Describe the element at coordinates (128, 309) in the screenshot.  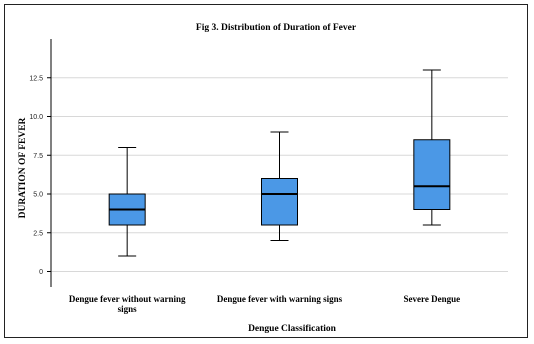
I see `x-category-label-line: signs` at that location.